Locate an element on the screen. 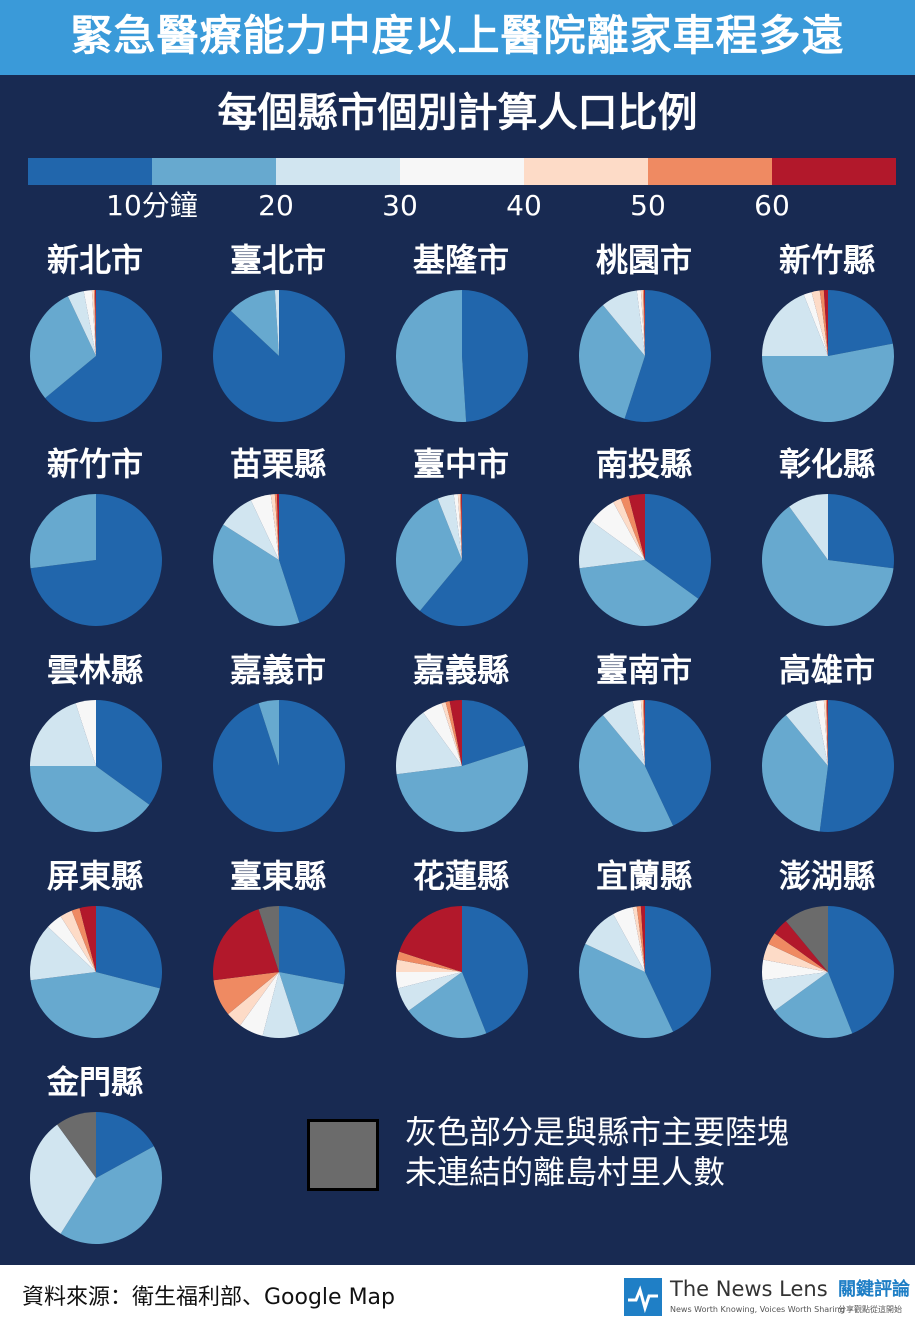  pie-基隆市: 基隆市 is located at coordinates (461, 335).